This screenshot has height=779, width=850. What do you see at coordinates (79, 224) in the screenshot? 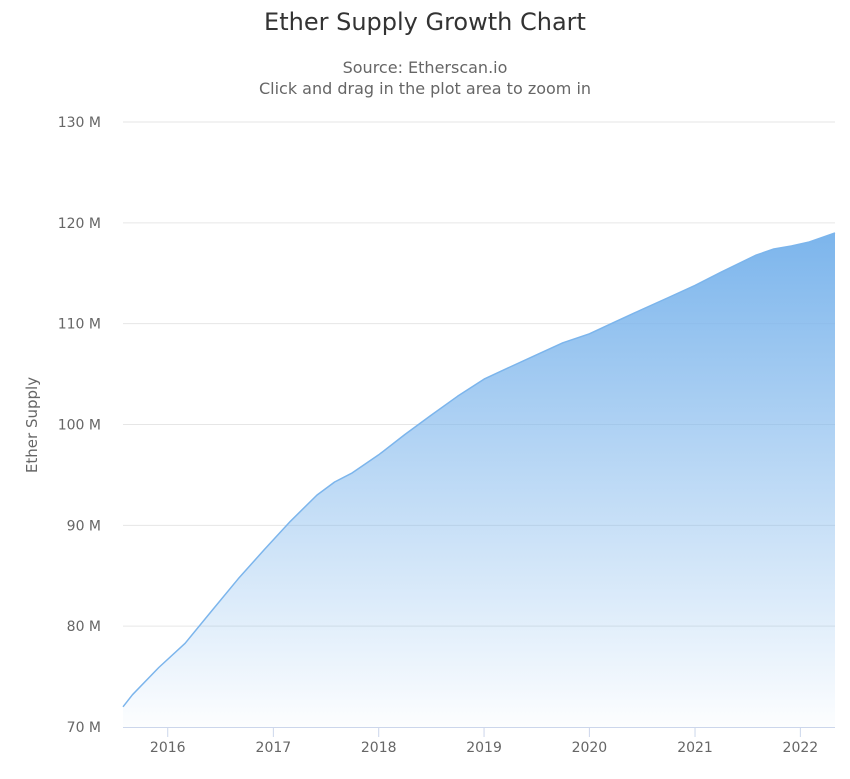
I see `y-tick-label: 120 M` at bounding box center [79, 224].